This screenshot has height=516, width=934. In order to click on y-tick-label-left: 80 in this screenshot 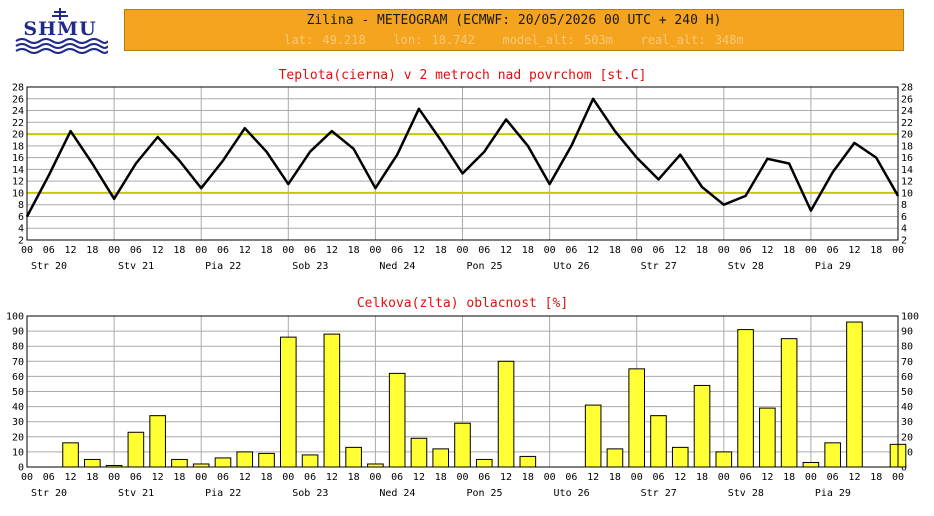, I will do `click(18, 347)`.